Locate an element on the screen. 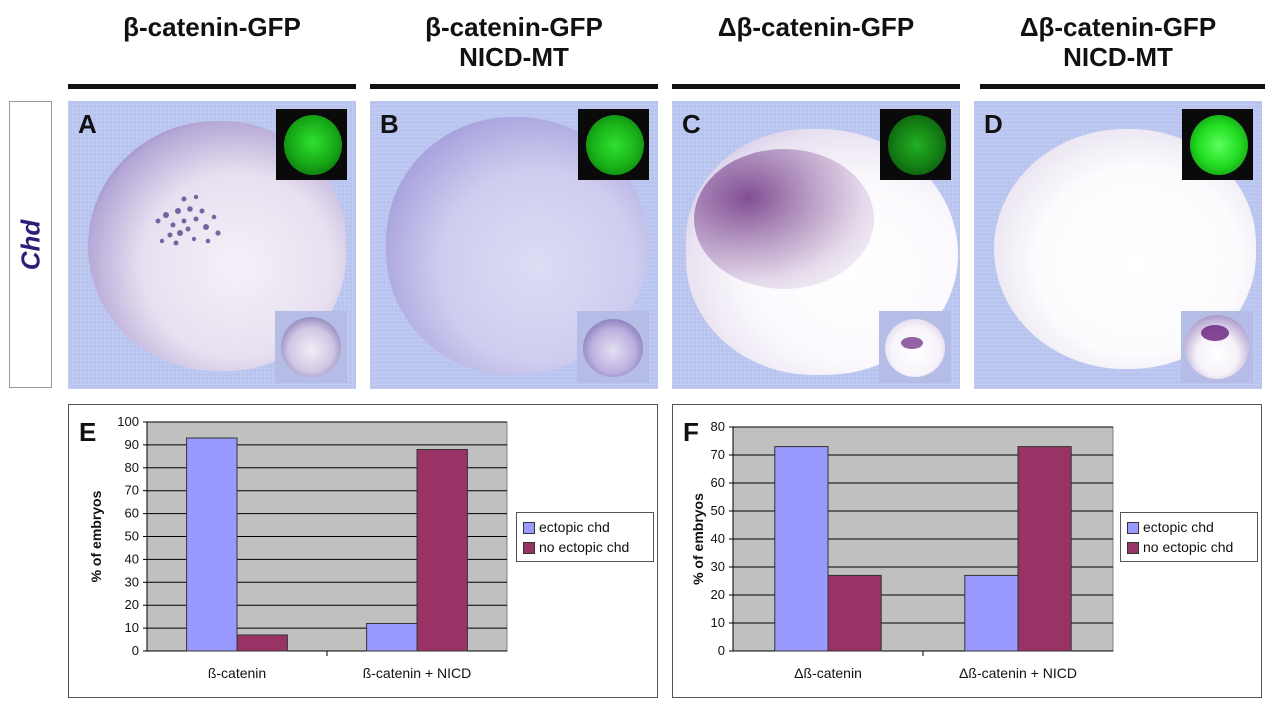  column-title-d: Δβ-catenin-GFP NICD-MT is located at coordinates (1118, 42).